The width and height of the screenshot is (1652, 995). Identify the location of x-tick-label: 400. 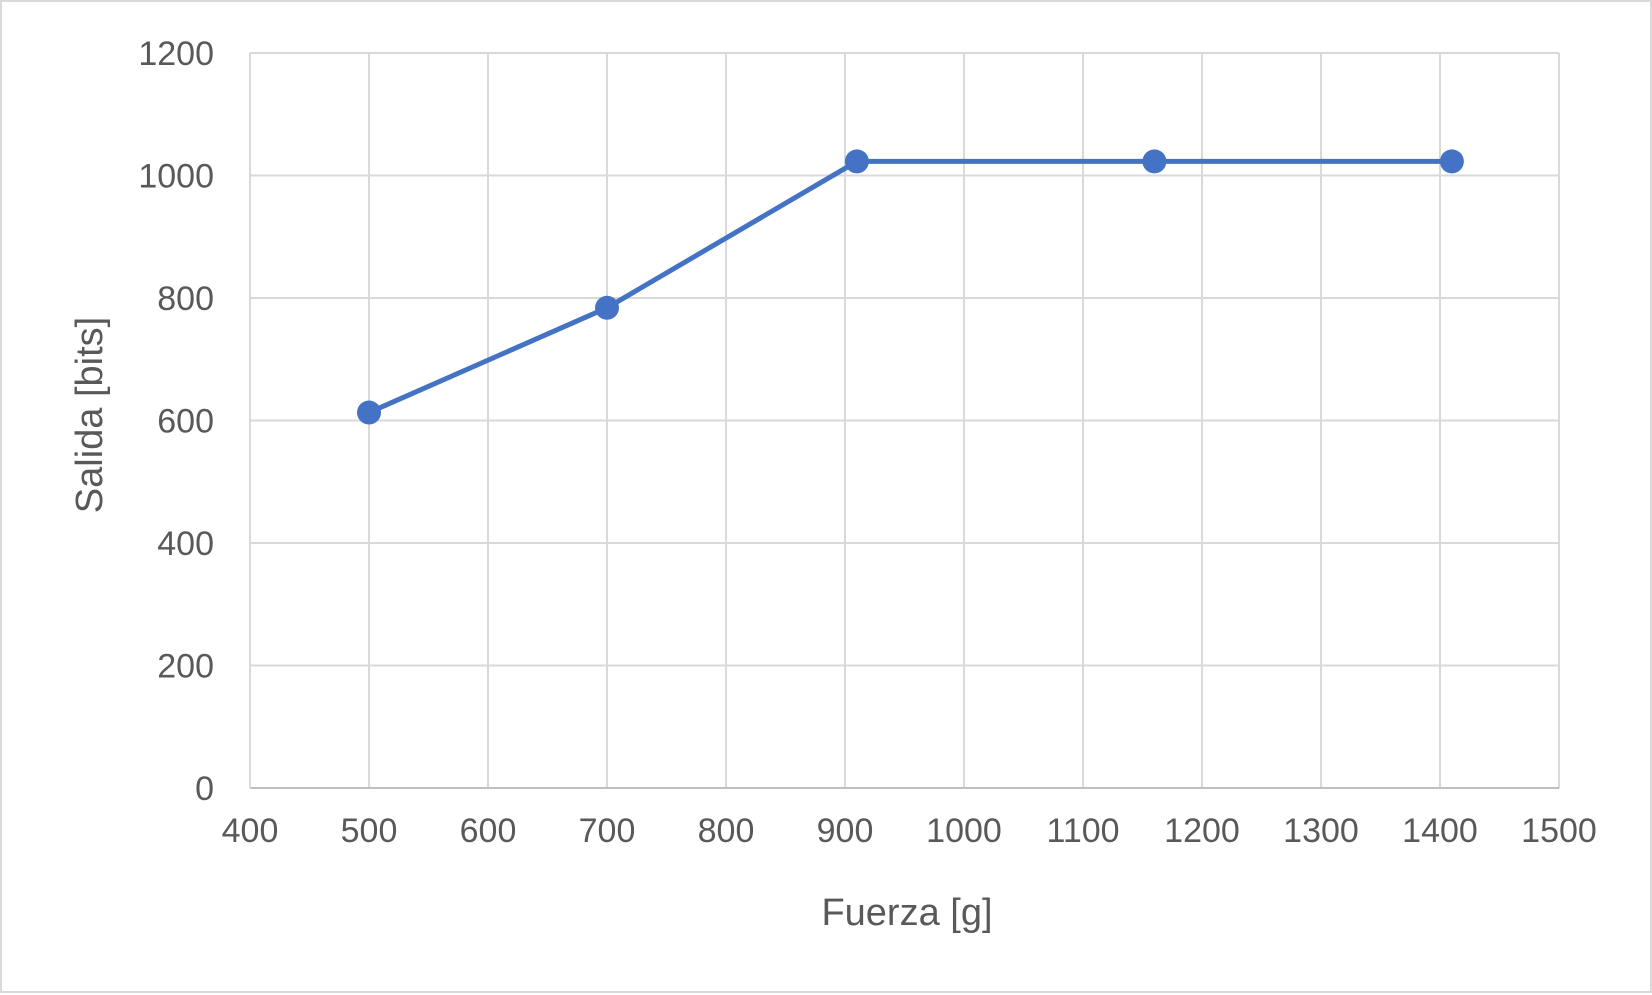
(250, 831).